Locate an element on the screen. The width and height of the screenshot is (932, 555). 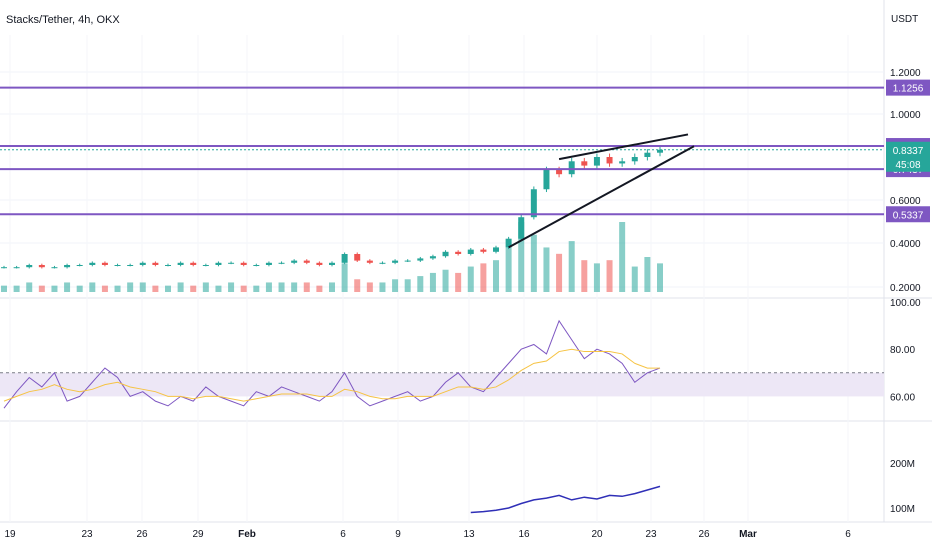
rsi-band is located at coordinates (442, 384).